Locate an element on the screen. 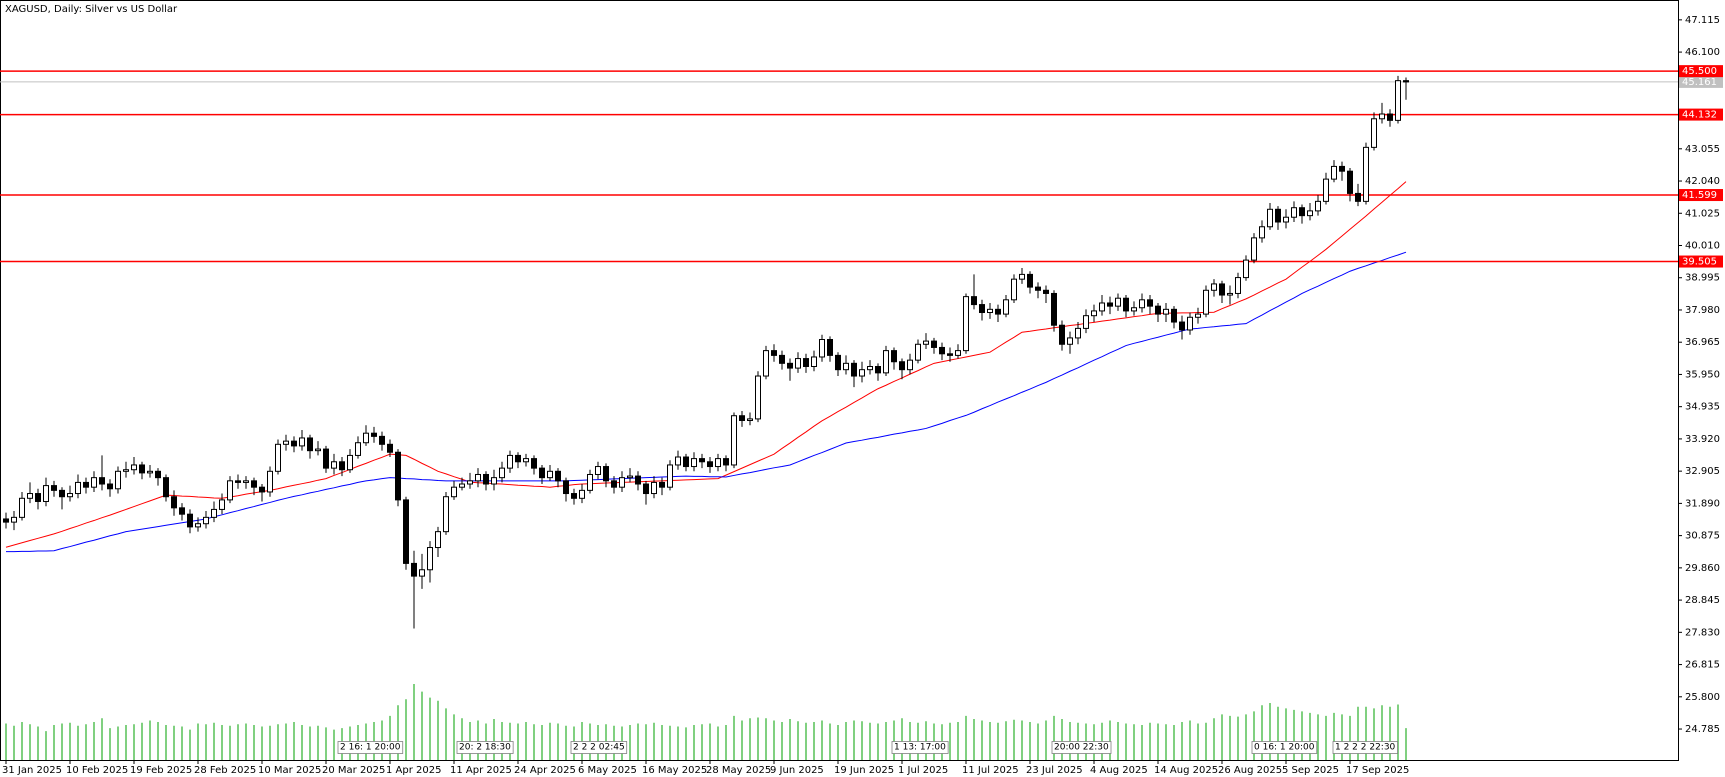 The height and width of the screenshot is (777, 1725). y-tick-label: 47.115 is located at coordinates (1702, 20).